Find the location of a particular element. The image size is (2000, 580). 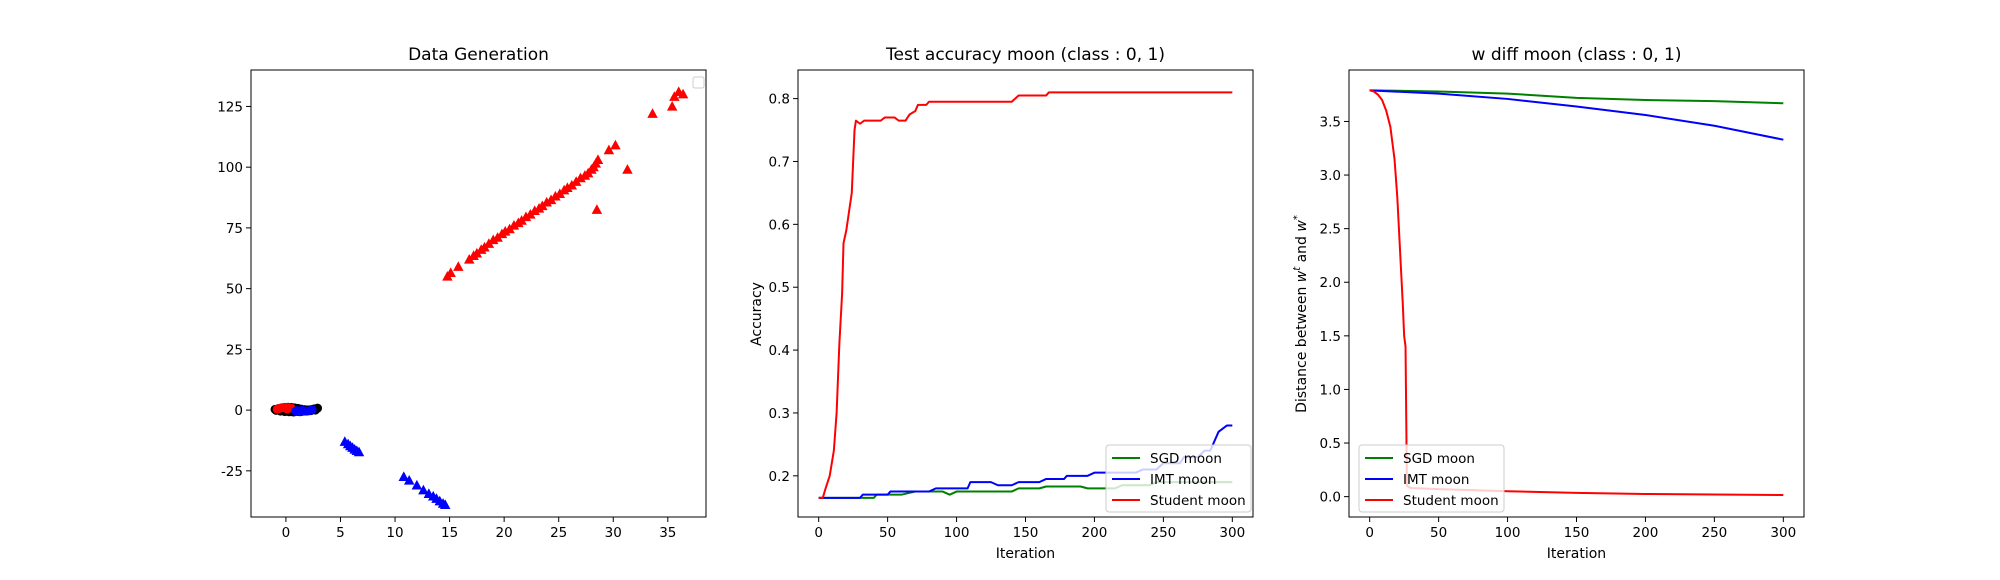

y-tick-label: 1.0 is located at coordinates (1330, 390).